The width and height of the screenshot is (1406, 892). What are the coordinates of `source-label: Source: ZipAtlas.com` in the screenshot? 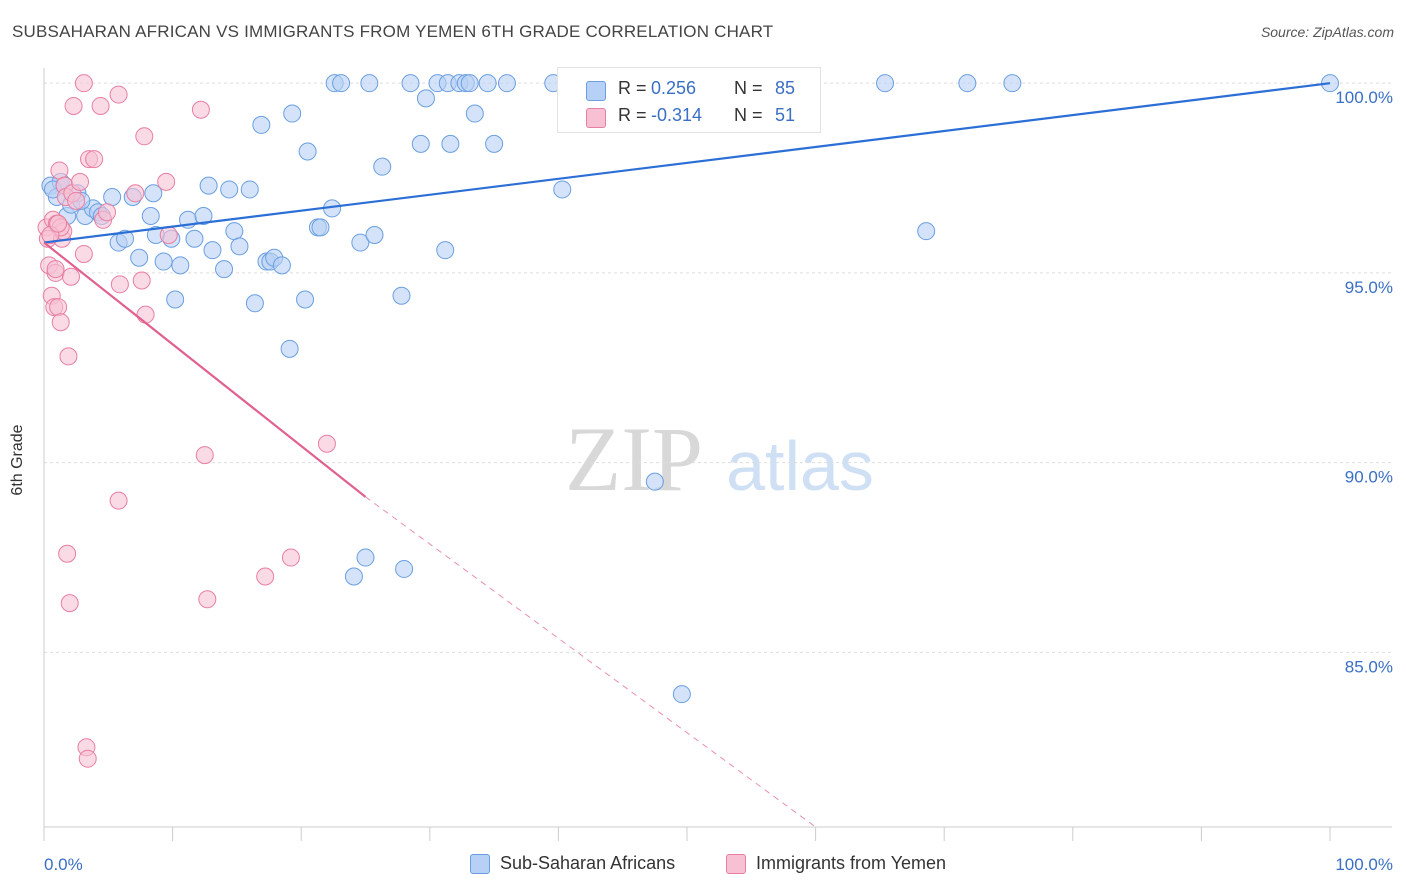 It's located at (1327, 32).